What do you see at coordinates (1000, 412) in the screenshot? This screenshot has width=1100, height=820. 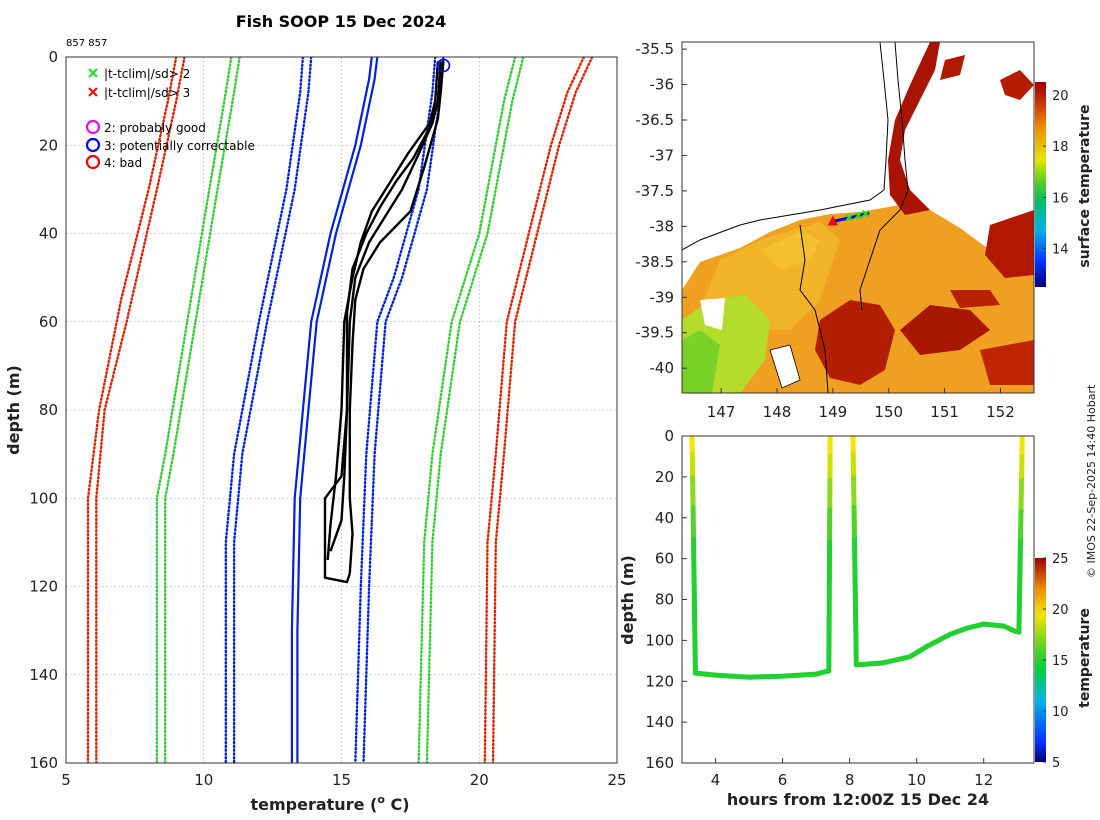 I see `map-xtick-label: 152` at bounding box center [1000, 412].